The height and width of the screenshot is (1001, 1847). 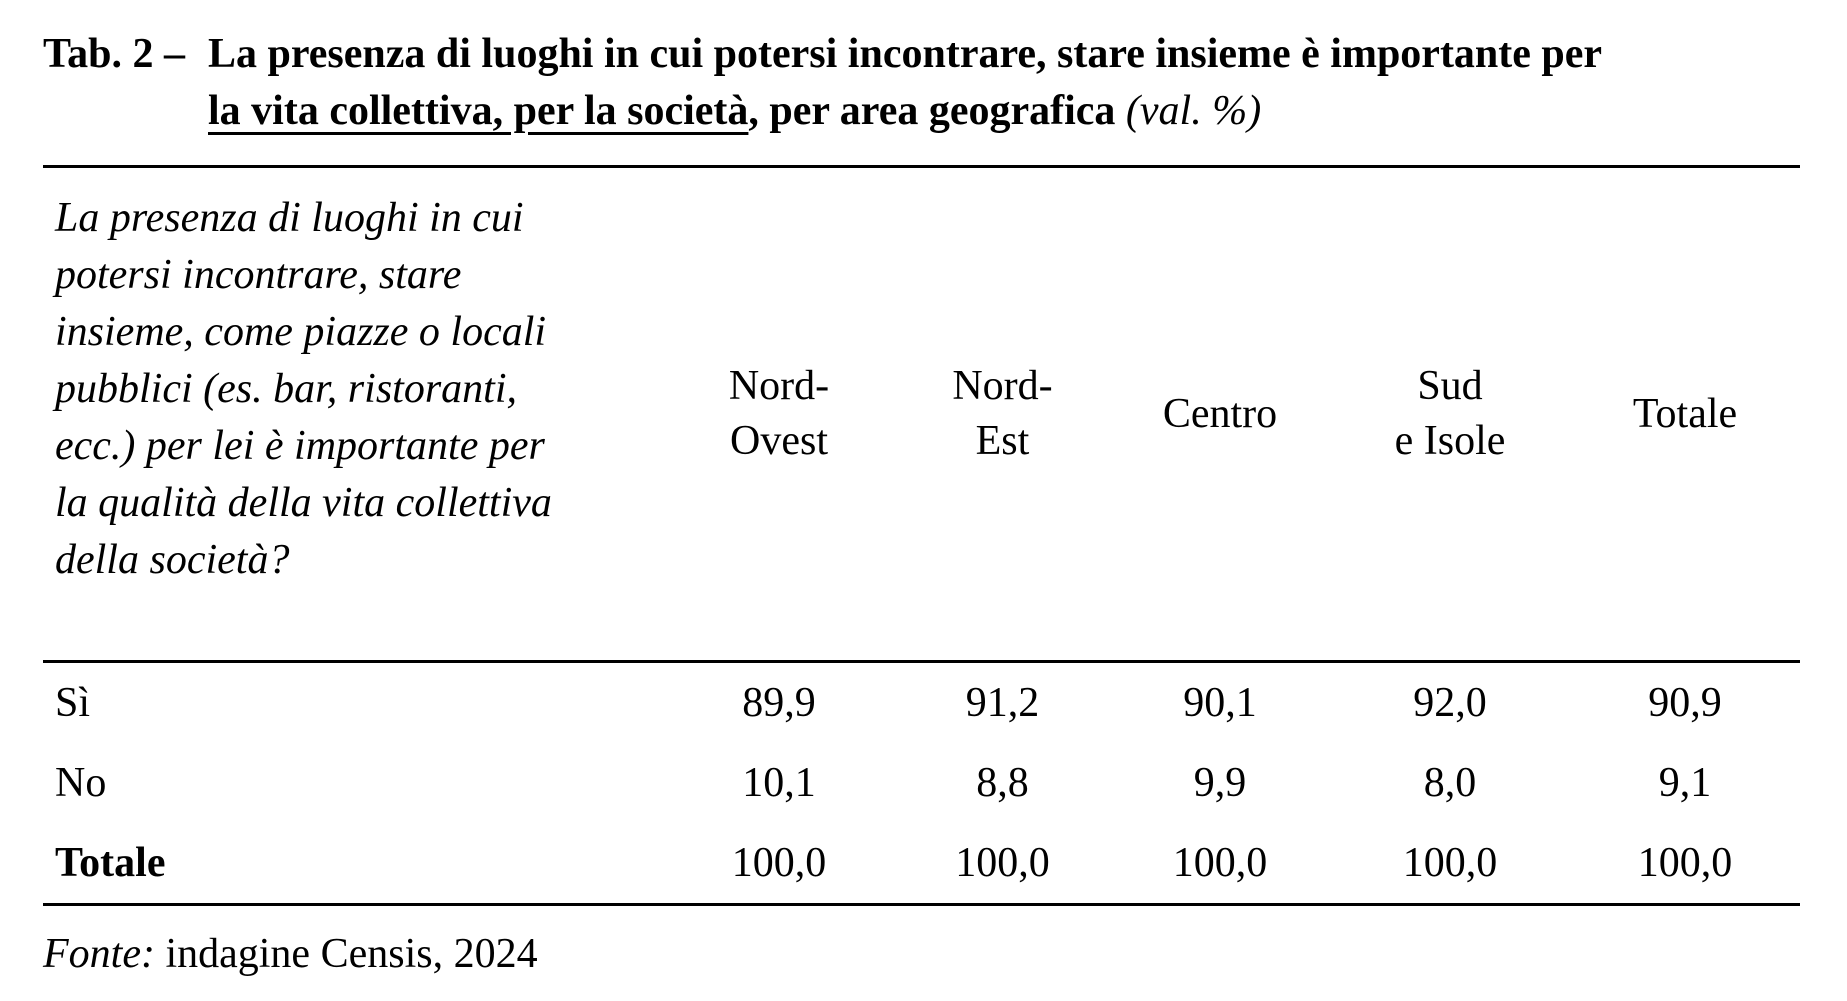 I want to click on value-cell: 8,8, so click(x=1002, y=783).